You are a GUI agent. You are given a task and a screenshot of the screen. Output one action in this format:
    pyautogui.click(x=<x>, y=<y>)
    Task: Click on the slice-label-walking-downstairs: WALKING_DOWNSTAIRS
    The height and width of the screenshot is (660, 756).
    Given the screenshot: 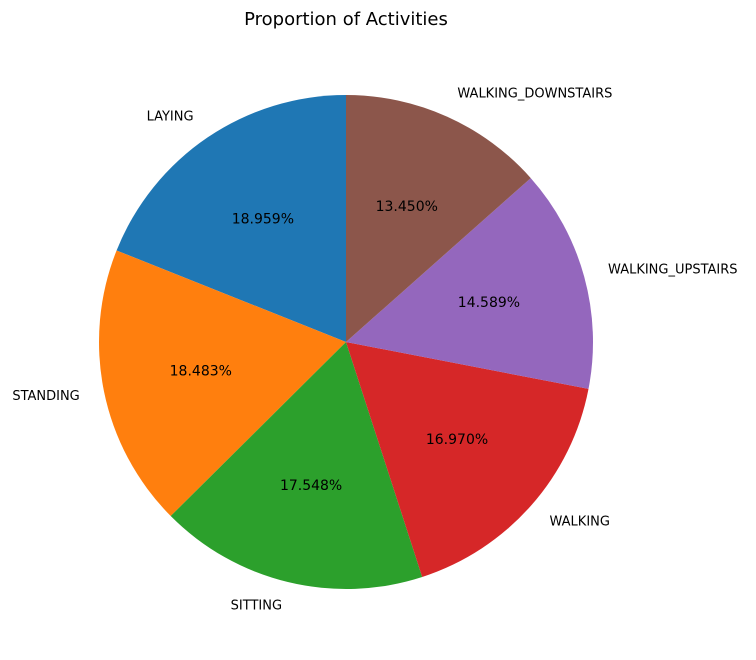 What is the action you would take?
    pyautogui.click(x=534, y=94)
    